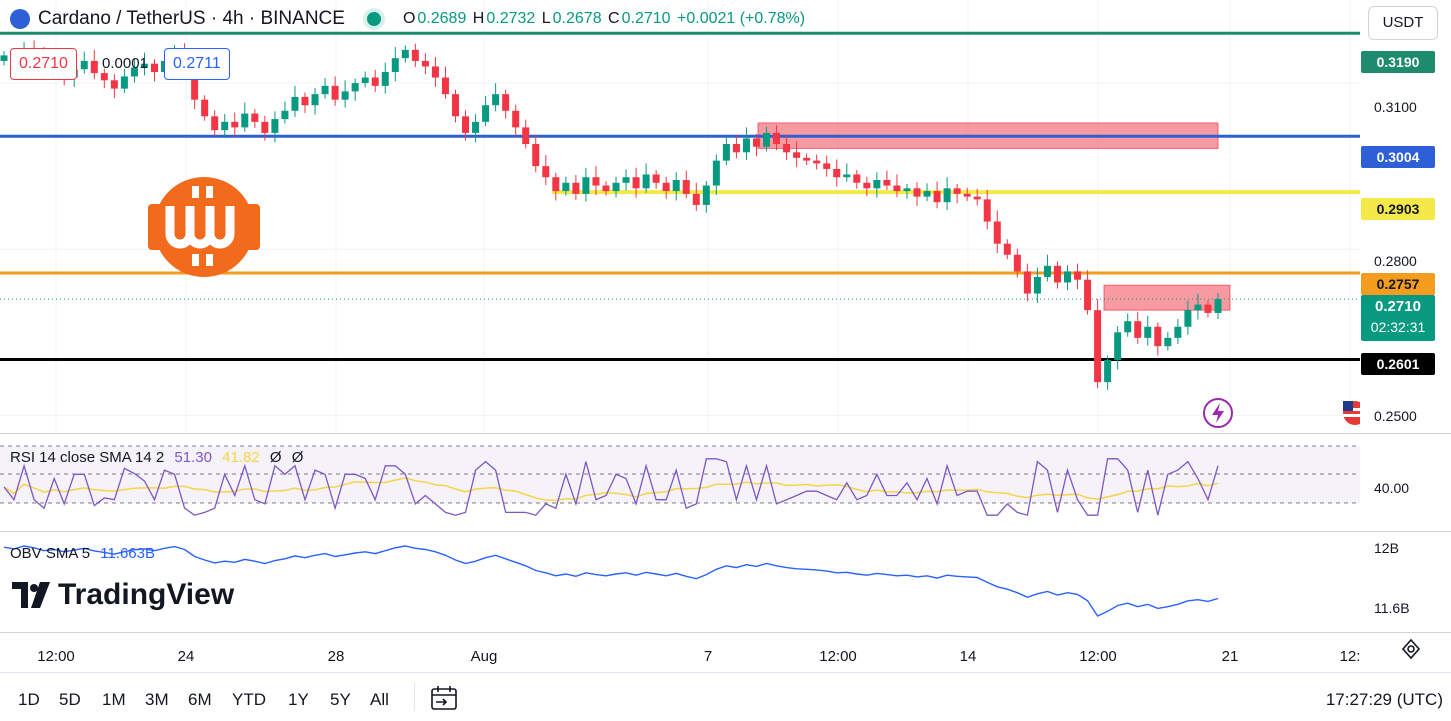 The width and height of the screenshot is (1451, 721). What do you see at coordinates (379, 699) in the screenshot?
I see `range-all: All` at bounding box center [379, 699].